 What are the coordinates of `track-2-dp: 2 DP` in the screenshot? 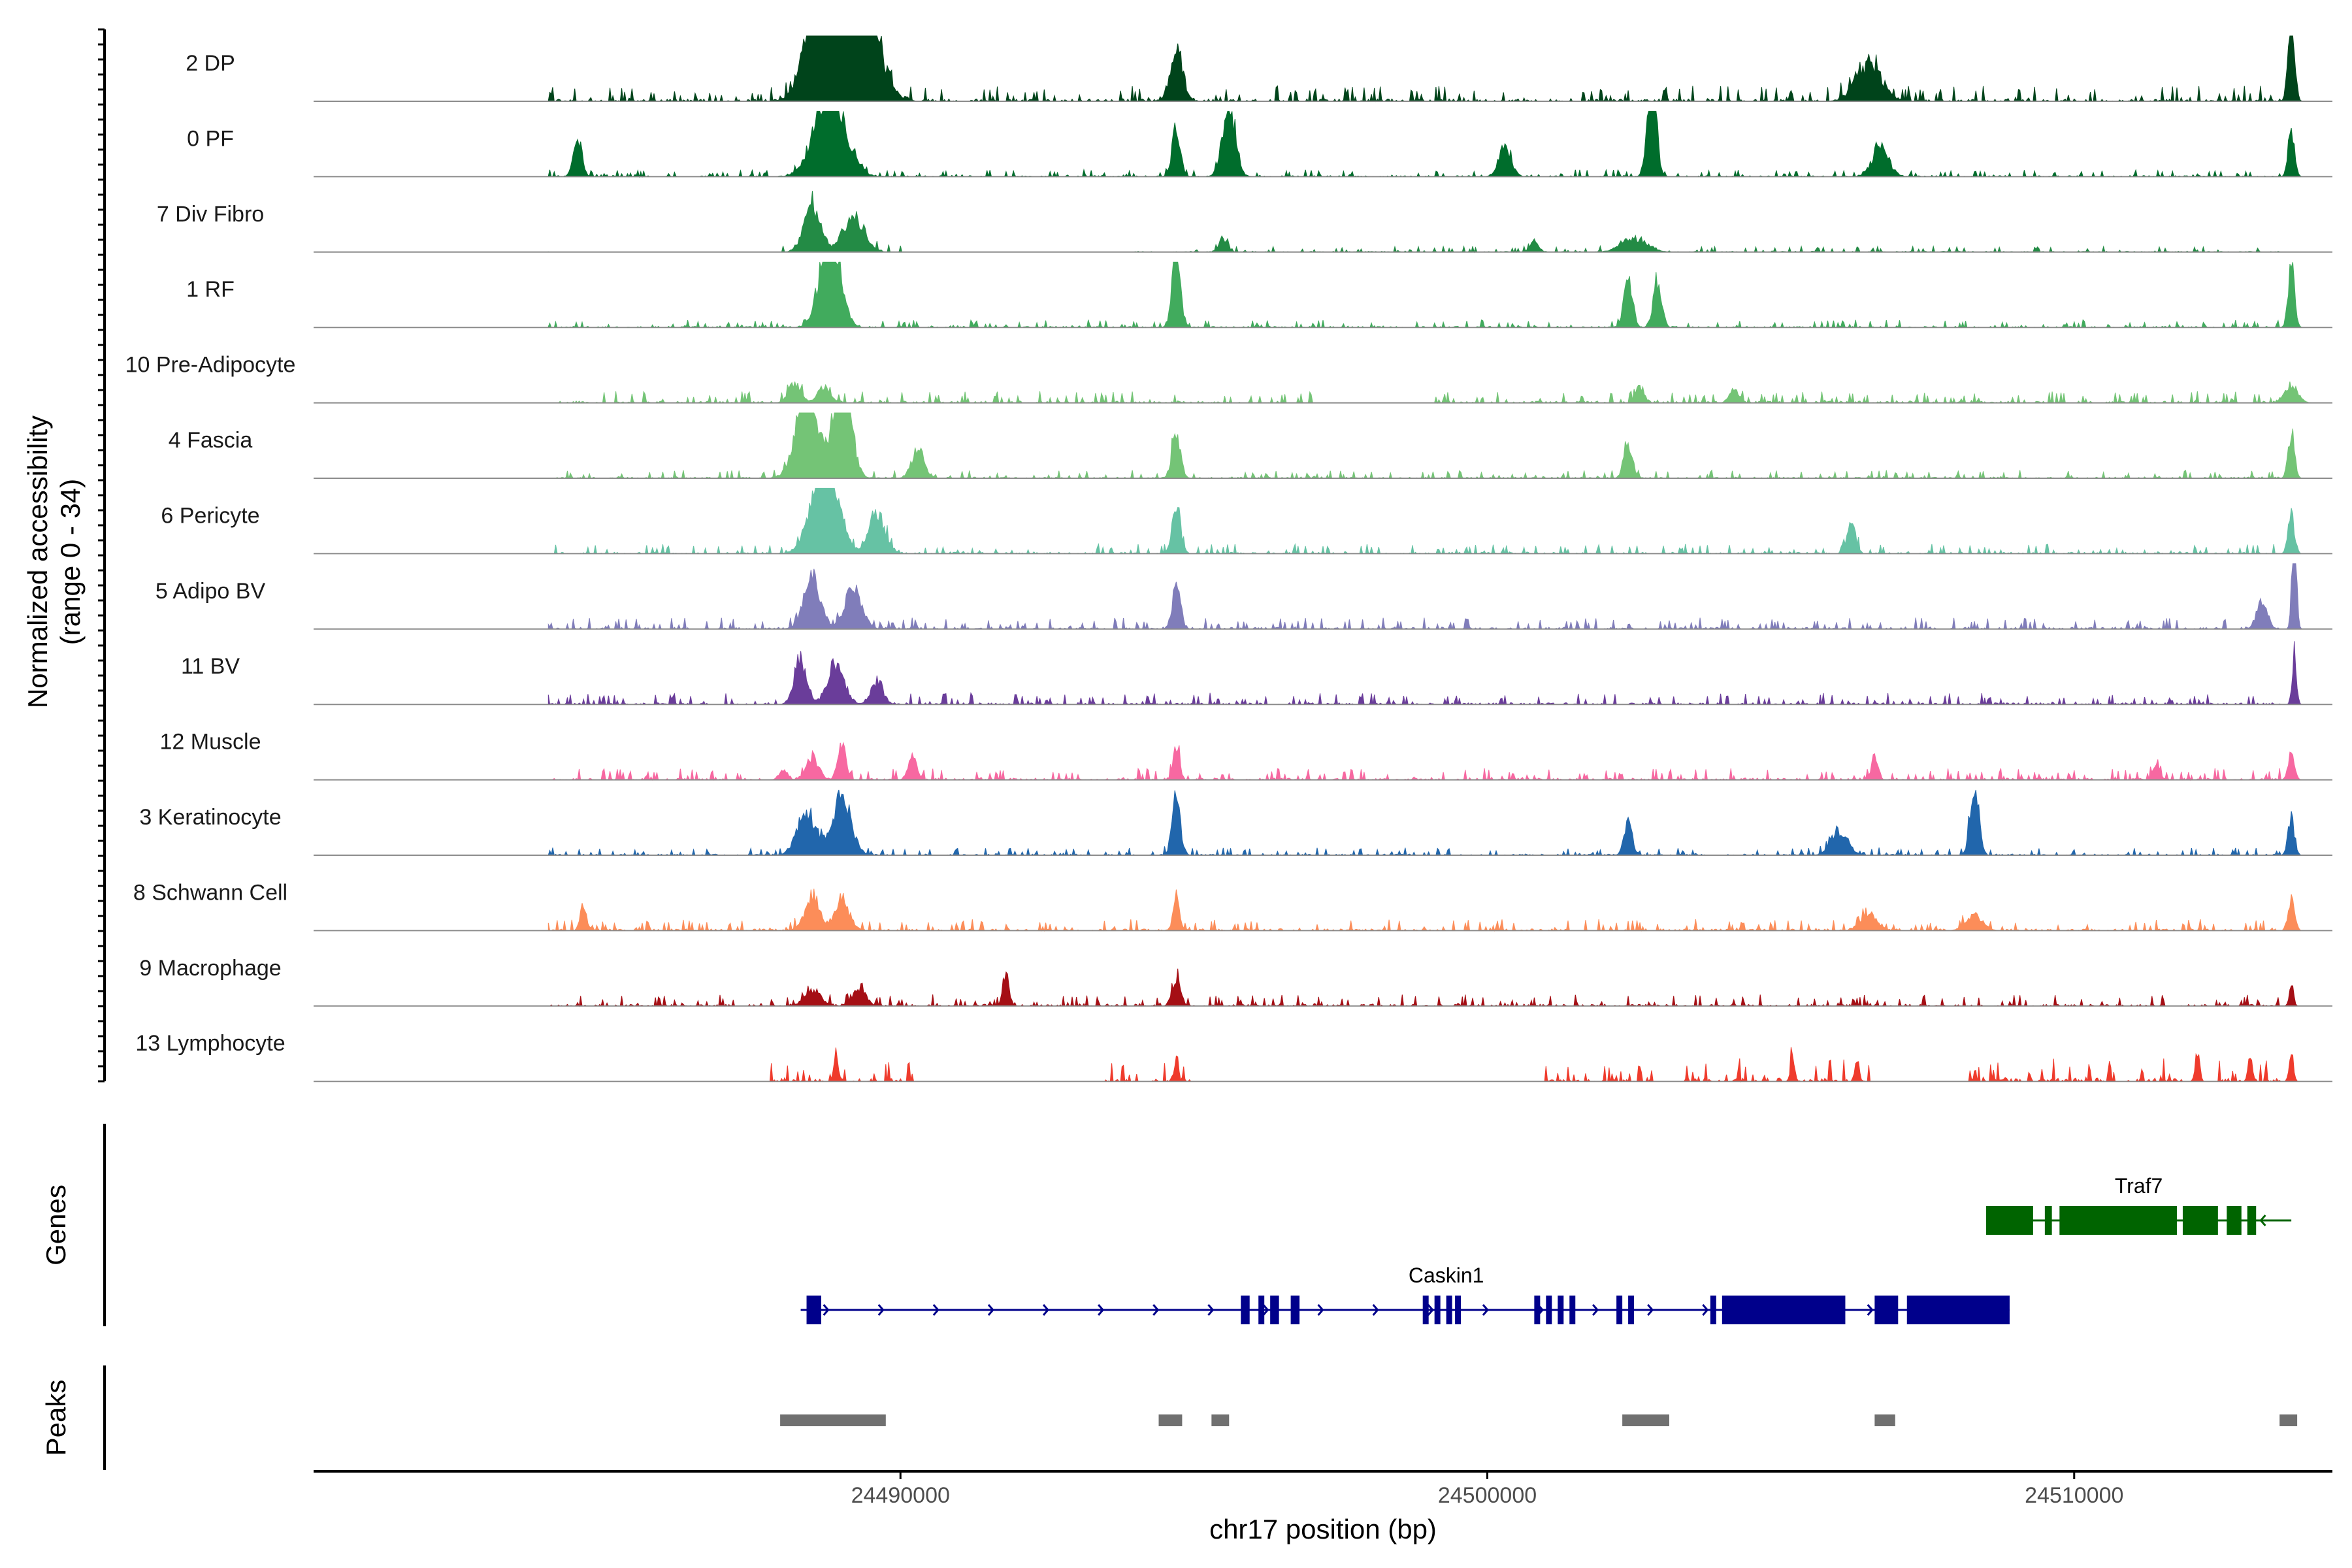 It's located at (1259, 69).